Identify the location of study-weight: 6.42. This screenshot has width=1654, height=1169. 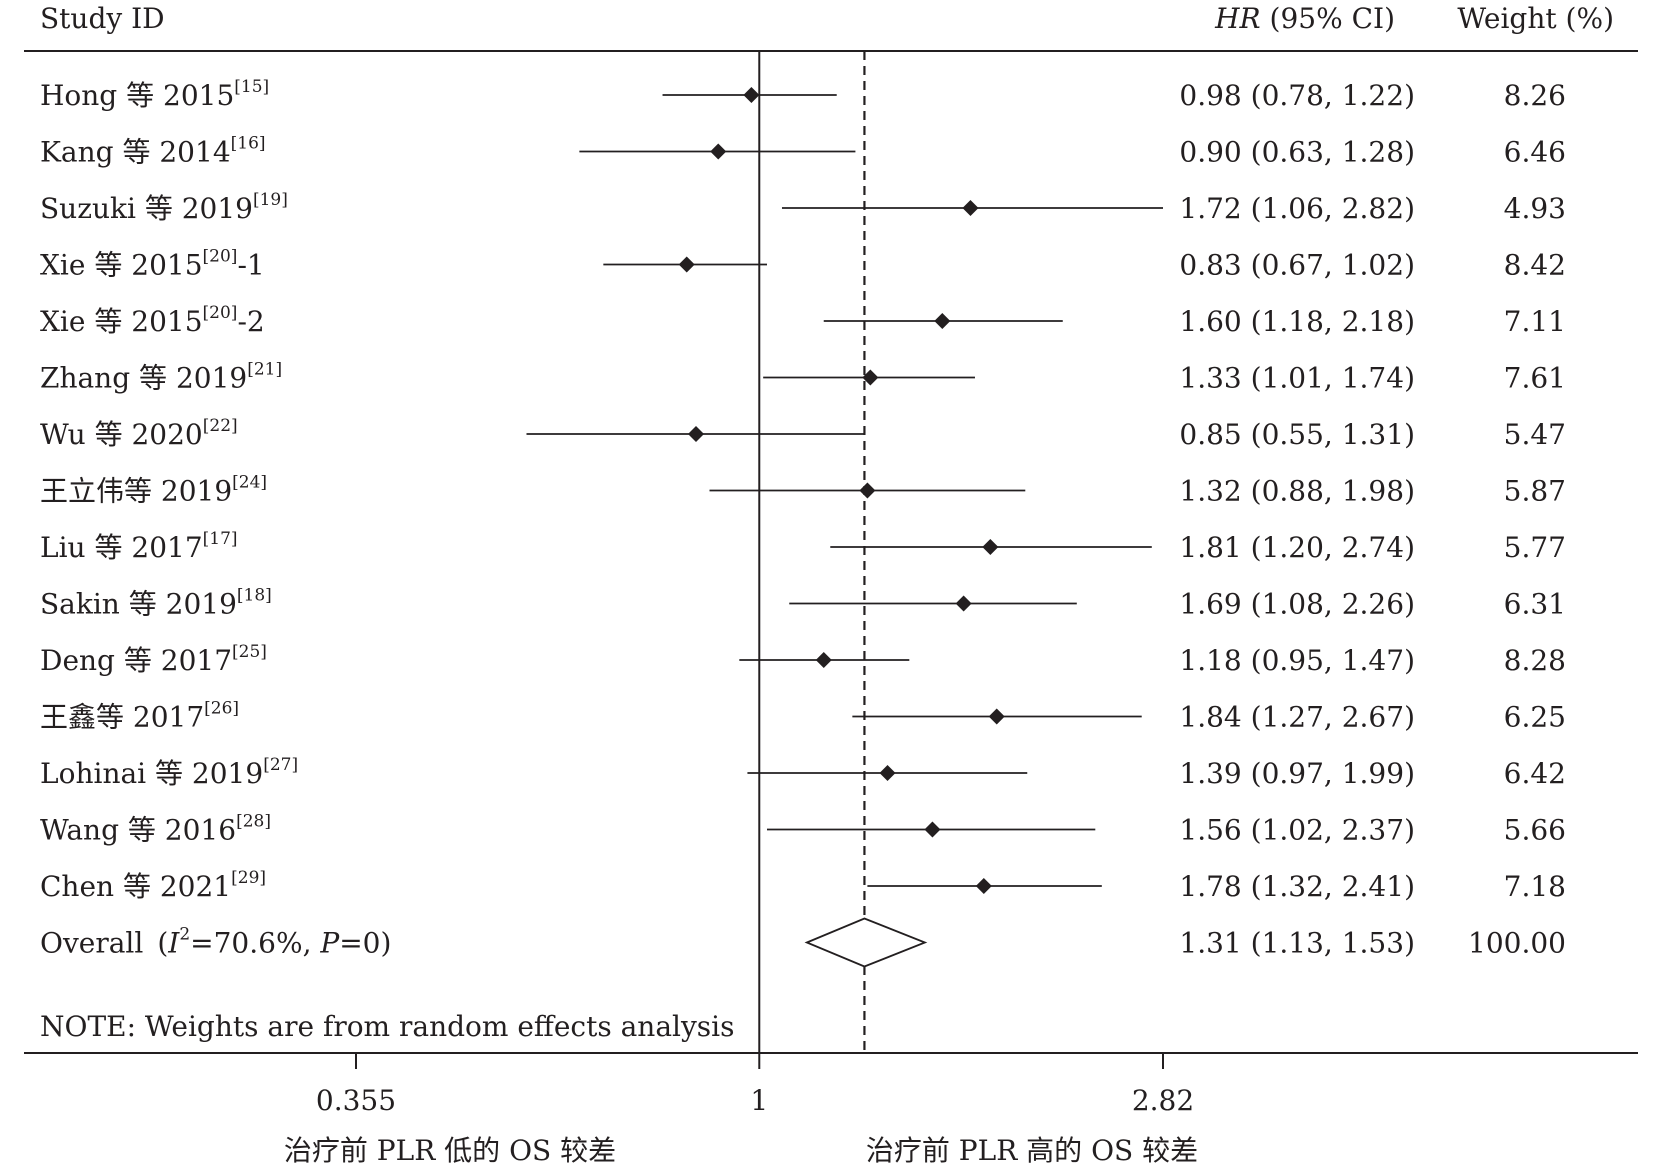
(1535, 773).